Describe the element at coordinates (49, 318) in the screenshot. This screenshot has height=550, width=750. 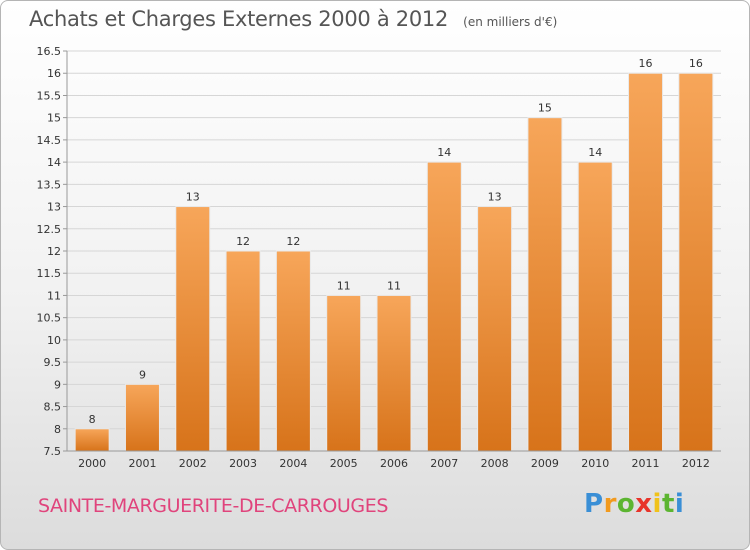
I see `y-tick-label: 10.5` at that location.